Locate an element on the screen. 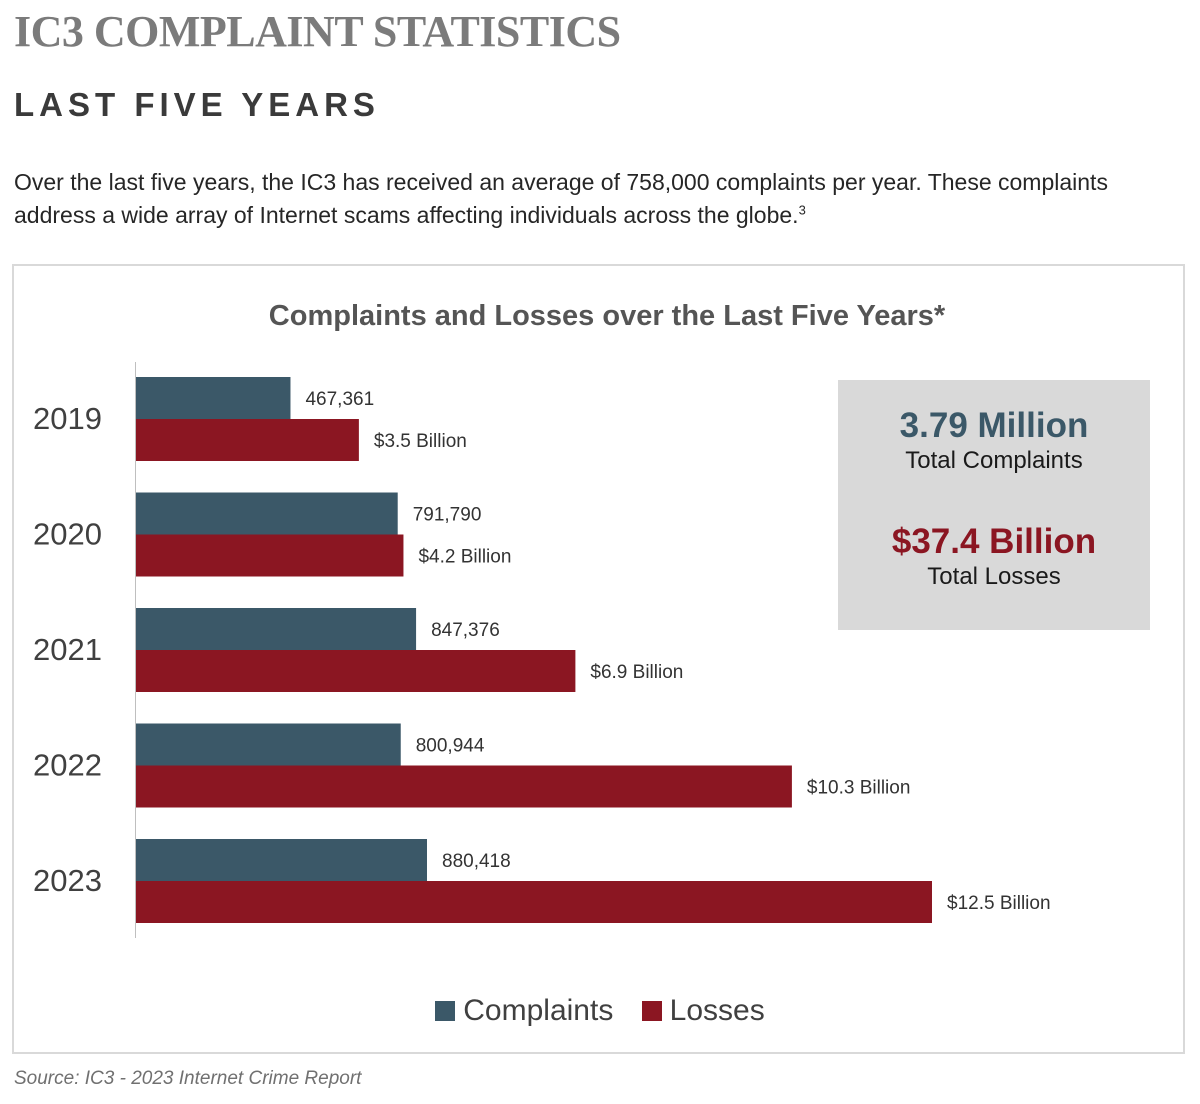 This screenshot has height=1104, width=1200. year-label-2019: 2019 is located at coordinates (67, 418).